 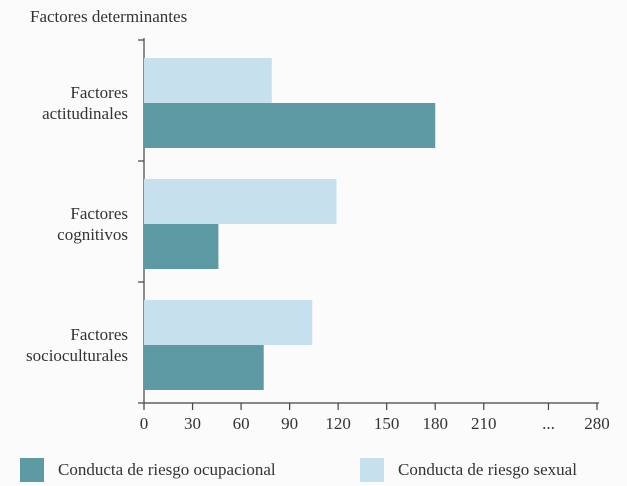 What do you see at coordinates (241, 423) in the screenshot?
I see `x-tick-label: 60` at bounding box center [241, 423].